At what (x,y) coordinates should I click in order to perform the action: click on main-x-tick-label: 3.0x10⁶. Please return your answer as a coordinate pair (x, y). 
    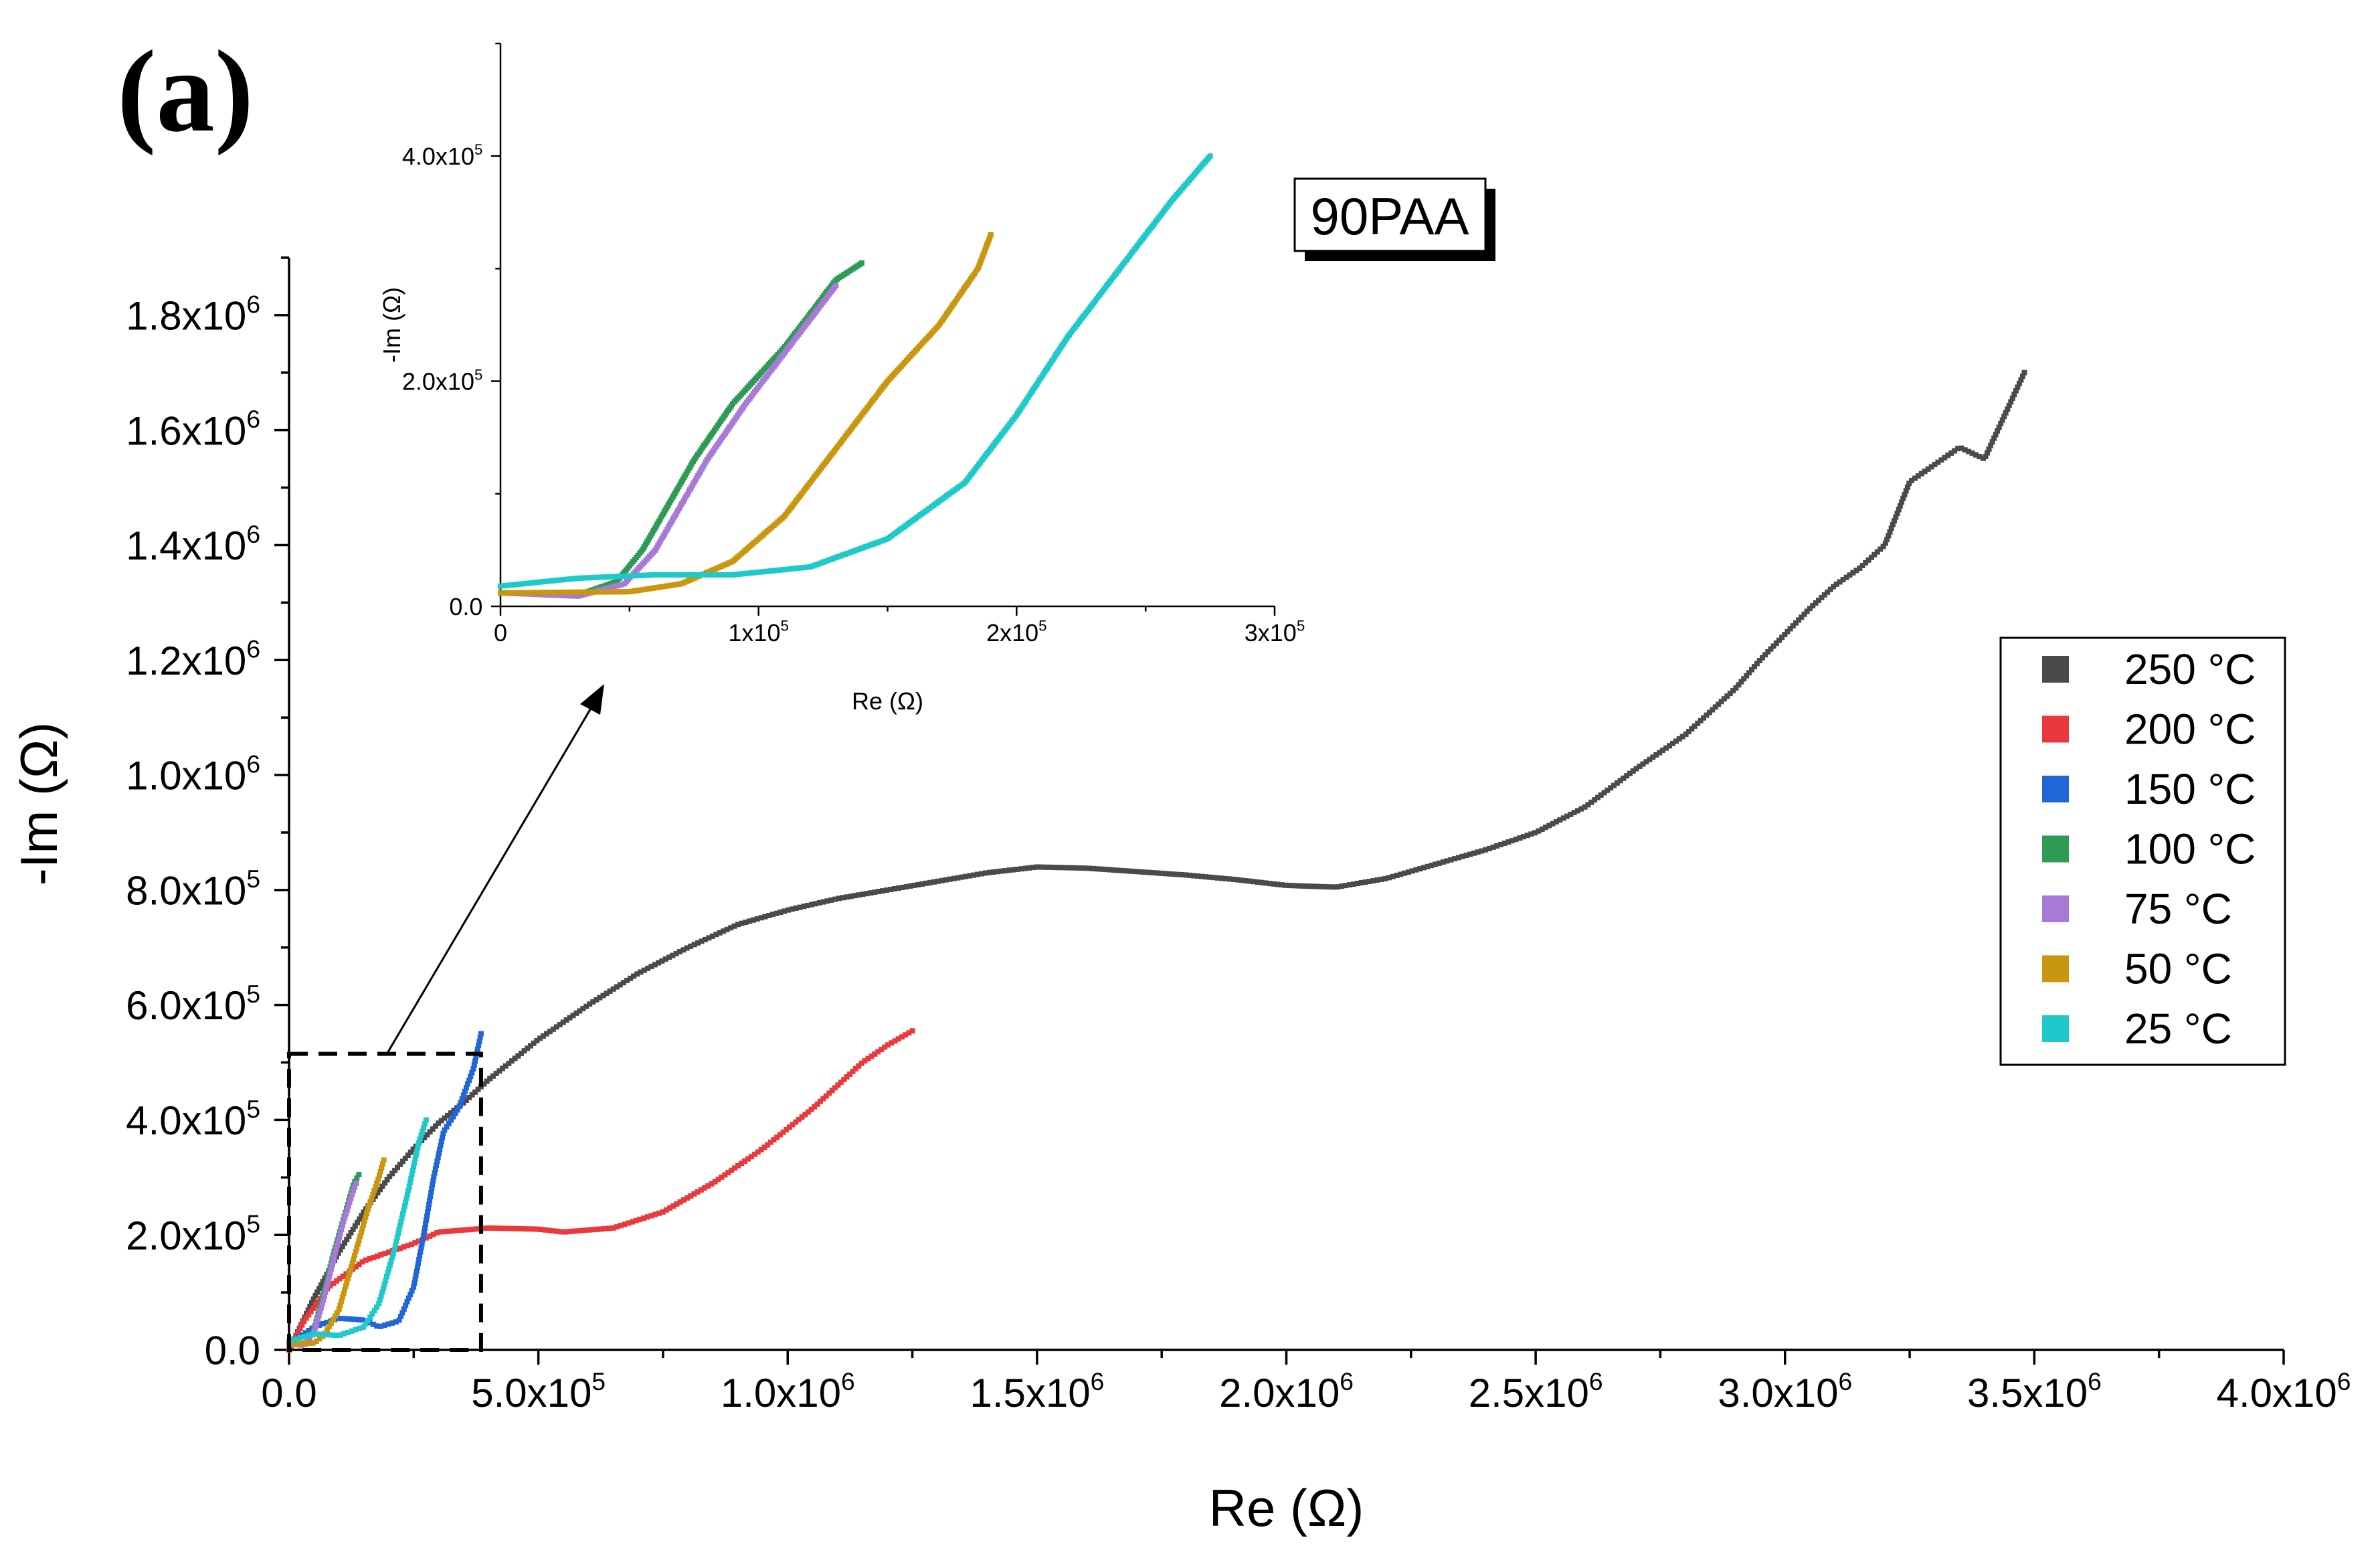
    Looking at the image, I should click on (1785, 1391).